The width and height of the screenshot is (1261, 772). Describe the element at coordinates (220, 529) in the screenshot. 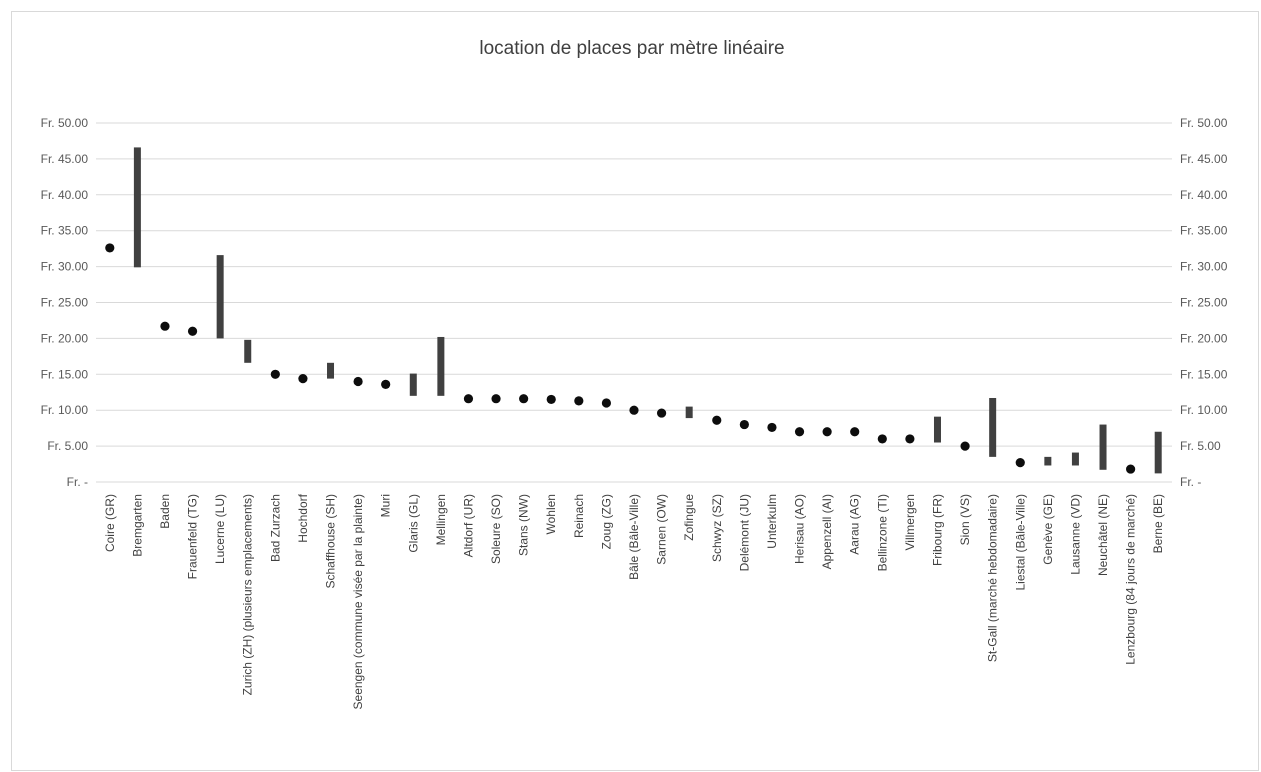

I see `x-category-label: Lucerne (LU)` at that location.